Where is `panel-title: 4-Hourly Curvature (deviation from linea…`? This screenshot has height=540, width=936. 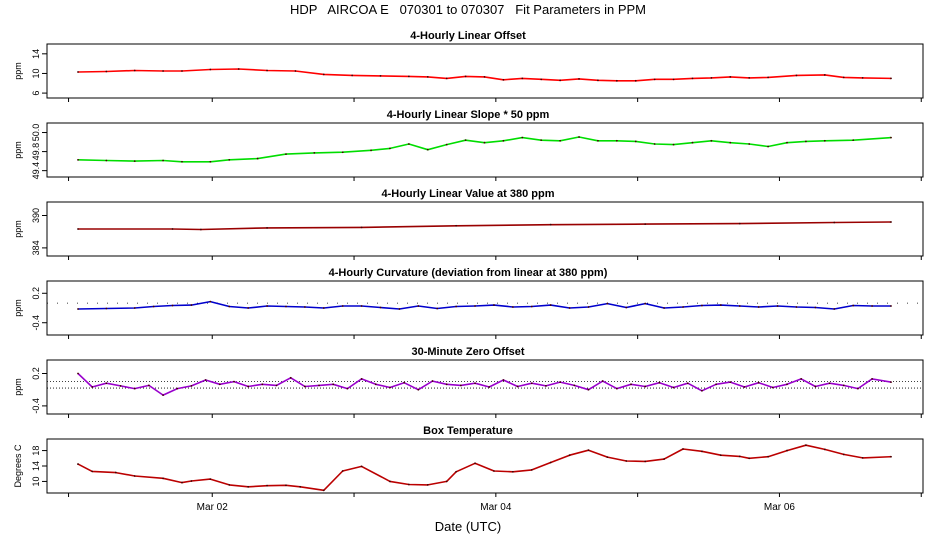
panel-title: 4-Hourly Curvature (deviation from linea… is located at coordinates (468, 273).